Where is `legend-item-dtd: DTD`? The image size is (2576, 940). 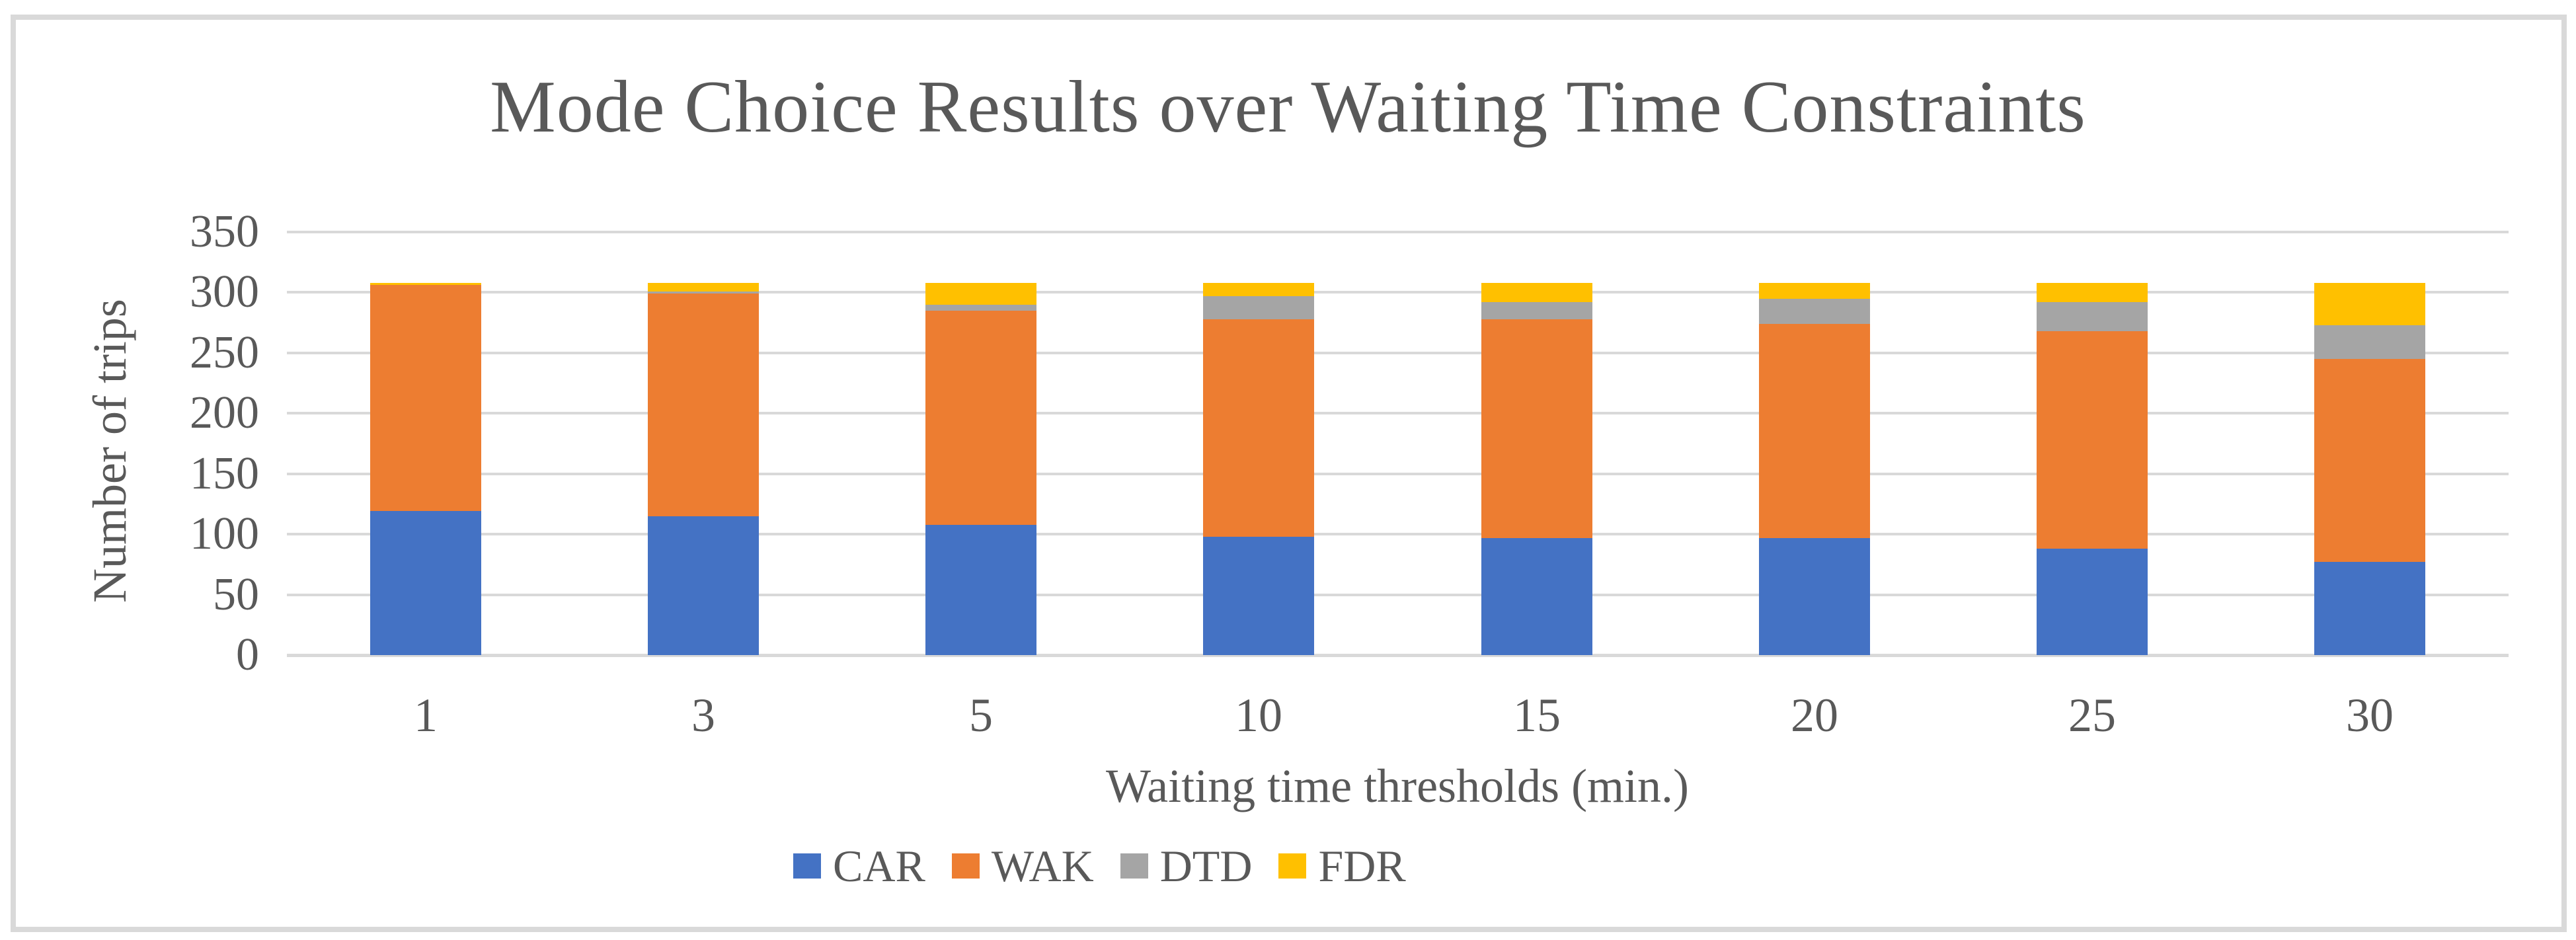 legend-item-dtd: DTD is located at coordinates (1186, 866).